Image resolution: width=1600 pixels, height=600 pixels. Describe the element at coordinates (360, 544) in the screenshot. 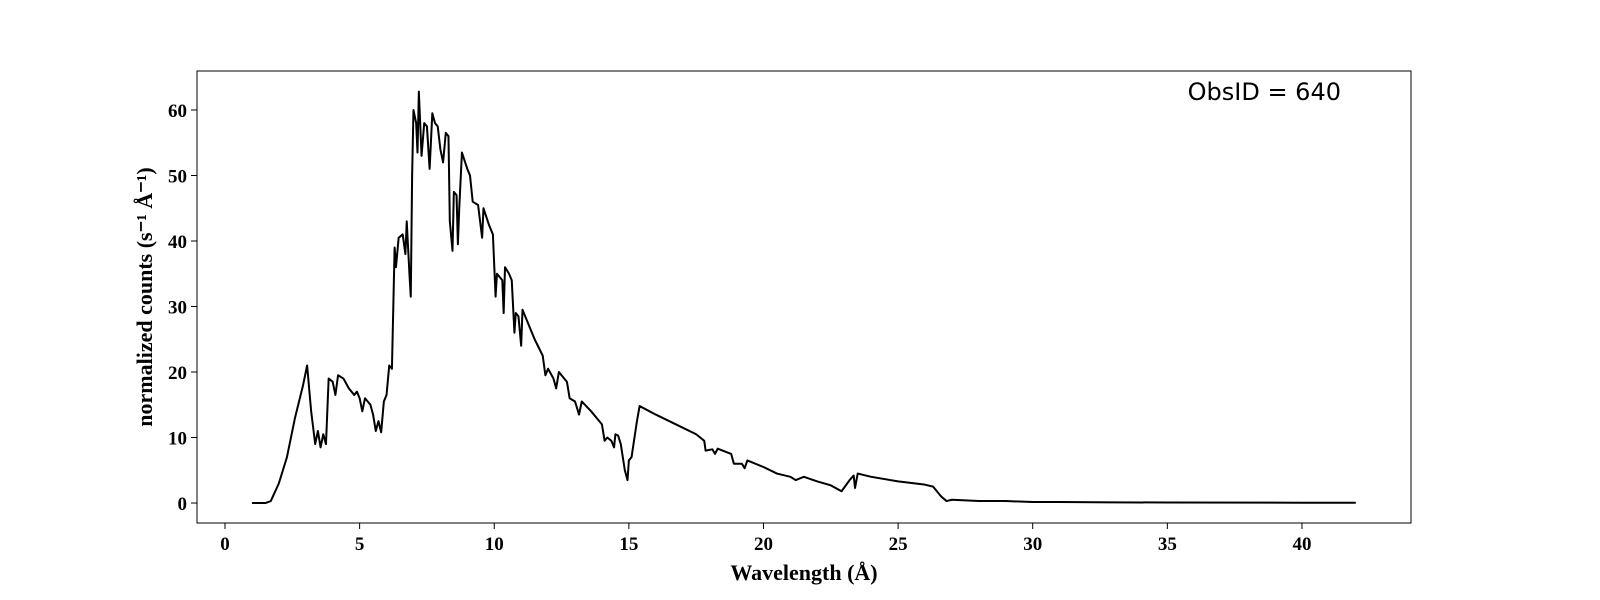

I see `x-tick-label: 5` at that location.